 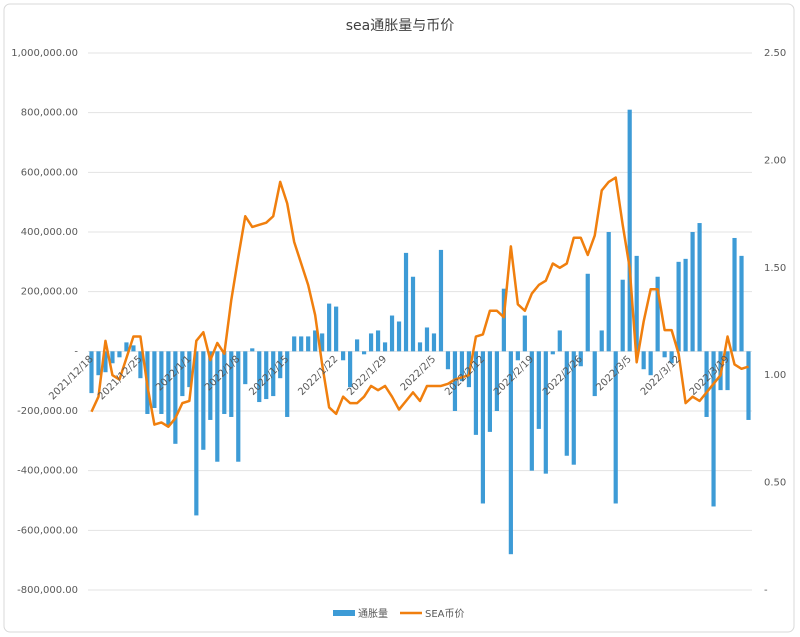 What do you see at coordinates (775, 375) in the screenshot?
I see `y2-tick-label: 1.00` at bounding box center [775, 375].